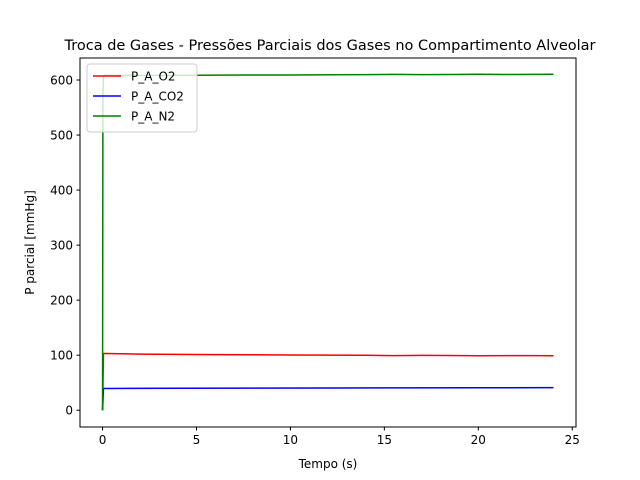 The height and width of the screenshot is (480, 640). Describe the element at coordinates (103, 440) in the screenshot. I see `x-tick-label: 0` at that location.